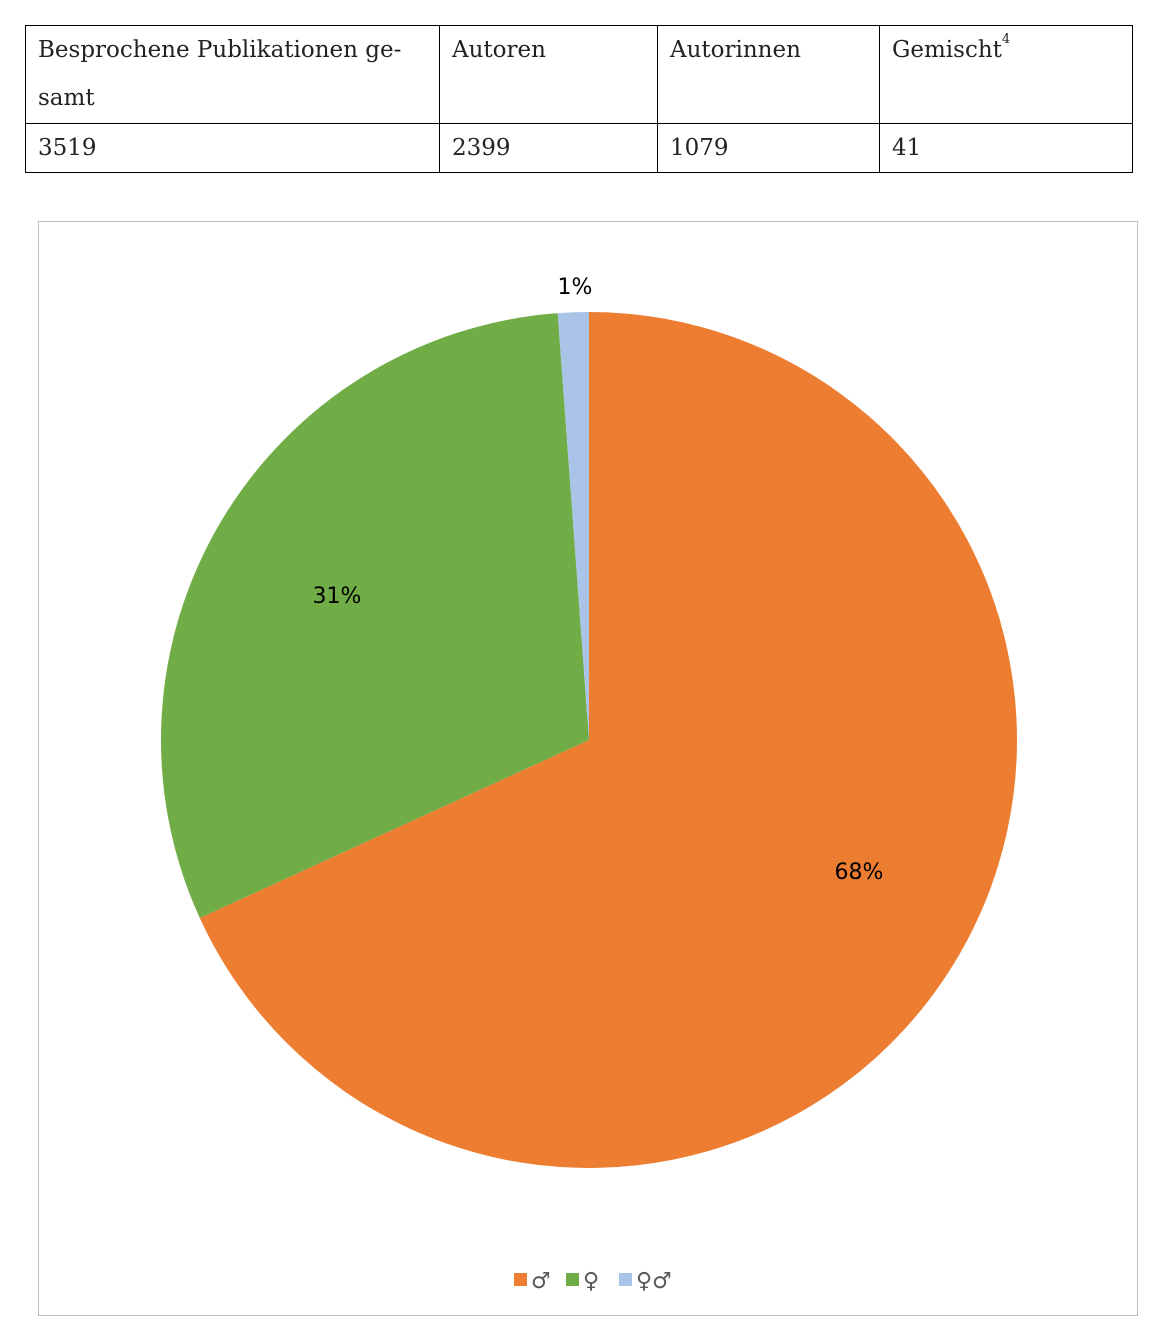 The width and height of the screenshot is (1168, 1342). Describe the element at coordinates (768, 148) in the screenshot. I see `value-authors-female: 1079` at that location.